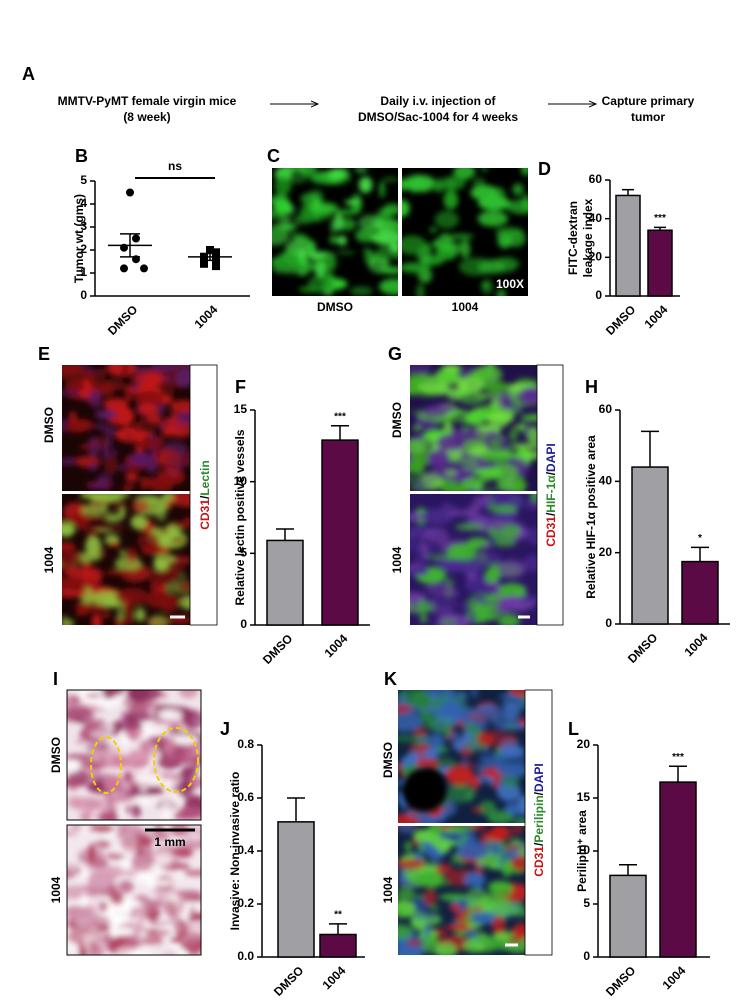 This screenshot has height=1000, width=750. I want to click on y-tick-label: 10, so click(241, 481).